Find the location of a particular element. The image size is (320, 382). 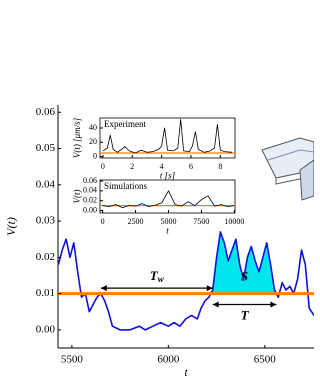

x-tick-label: 4 is located at coordinates (162, 166).